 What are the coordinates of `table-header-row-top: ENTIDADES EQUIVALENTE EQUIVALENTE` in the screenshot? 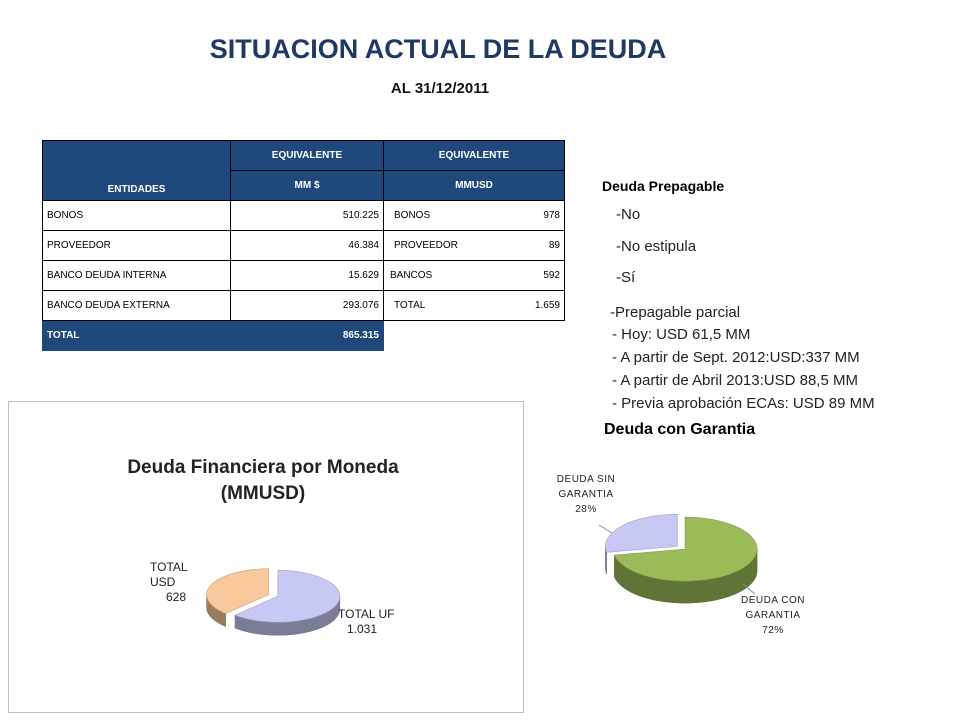 It's located at (303, 170).